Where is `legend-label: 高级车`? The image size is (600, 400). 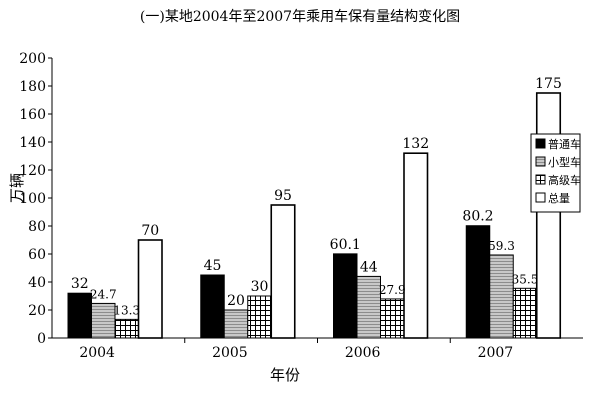 legend-label: 高级车 is located at coordinates (564, 180).